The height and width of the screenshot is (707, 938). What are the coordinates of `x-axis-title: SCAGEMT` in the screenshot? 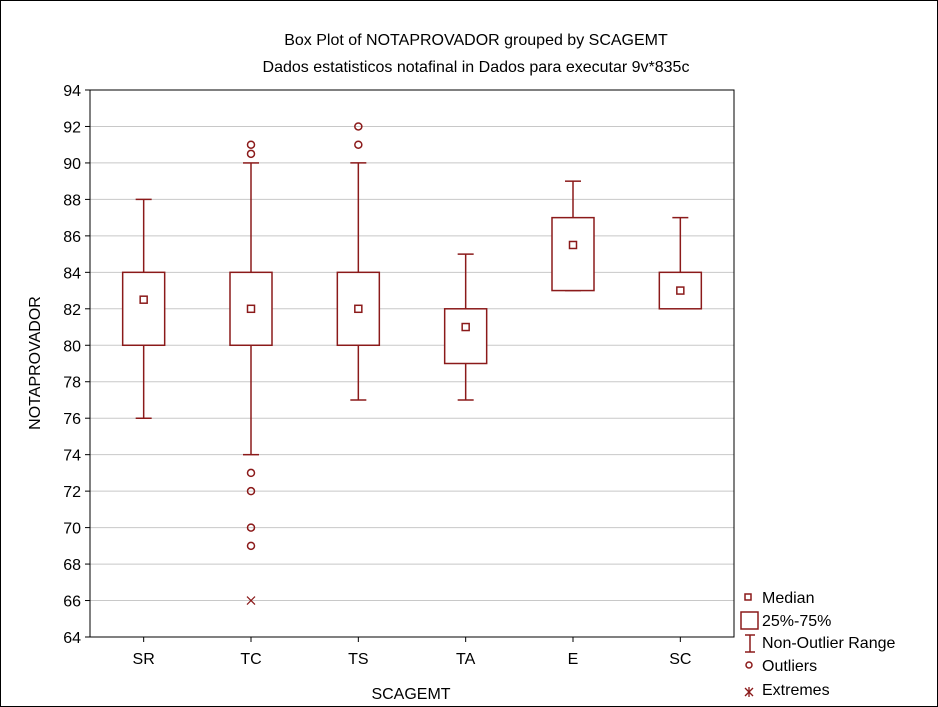 It's located at (410, 694).